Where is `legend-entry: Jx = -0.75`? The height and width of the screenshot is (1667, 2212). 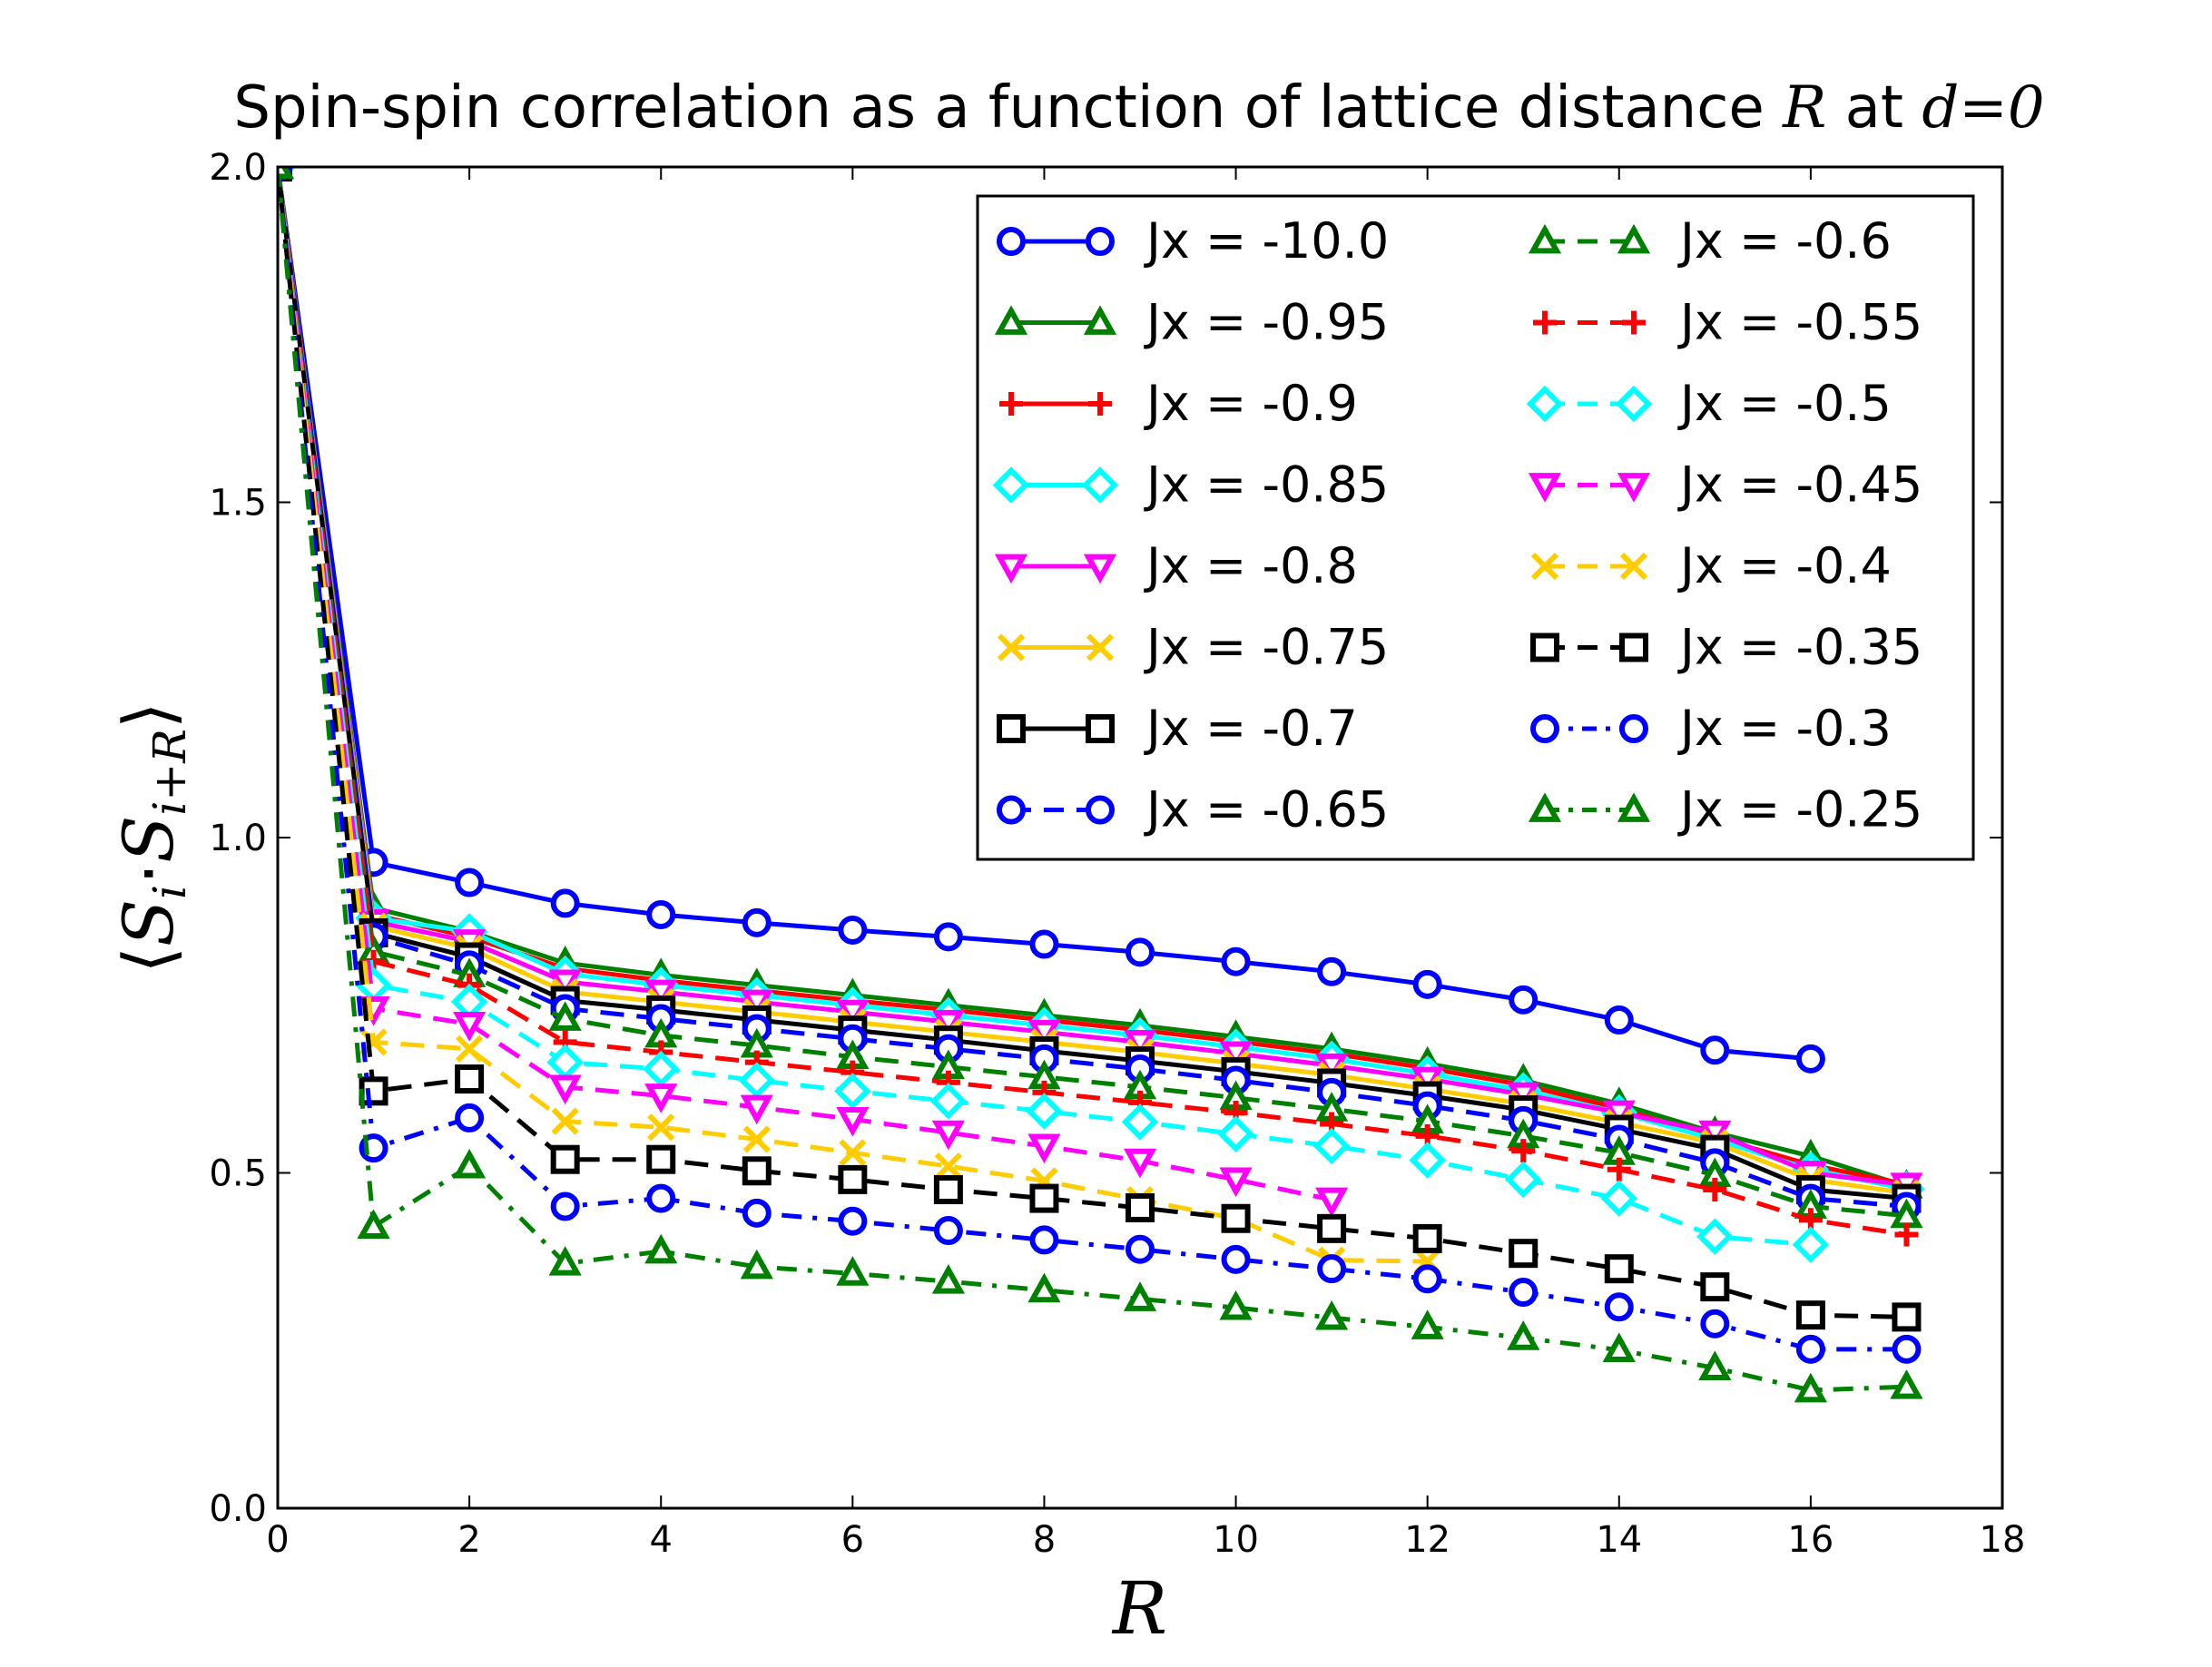
legend-entry: Jx = -0.75 is located at coordinates (1193, 648).